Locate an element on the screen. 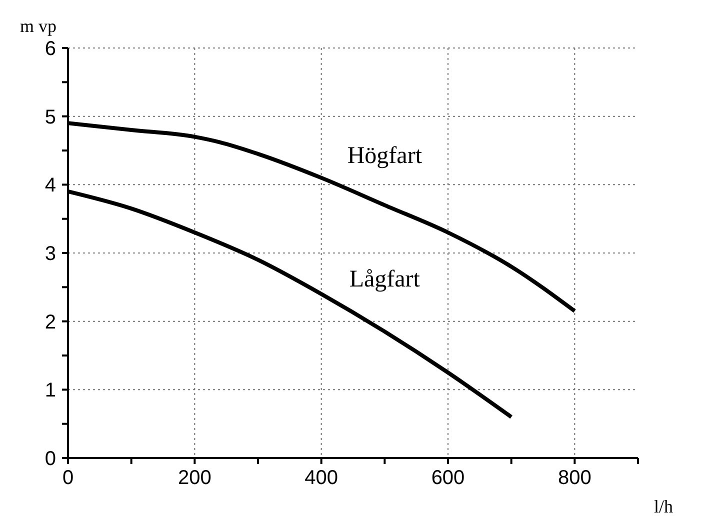 This screenshot has height=530, width=701. y-tick-label: 4 is located at coordinates (50, 185).